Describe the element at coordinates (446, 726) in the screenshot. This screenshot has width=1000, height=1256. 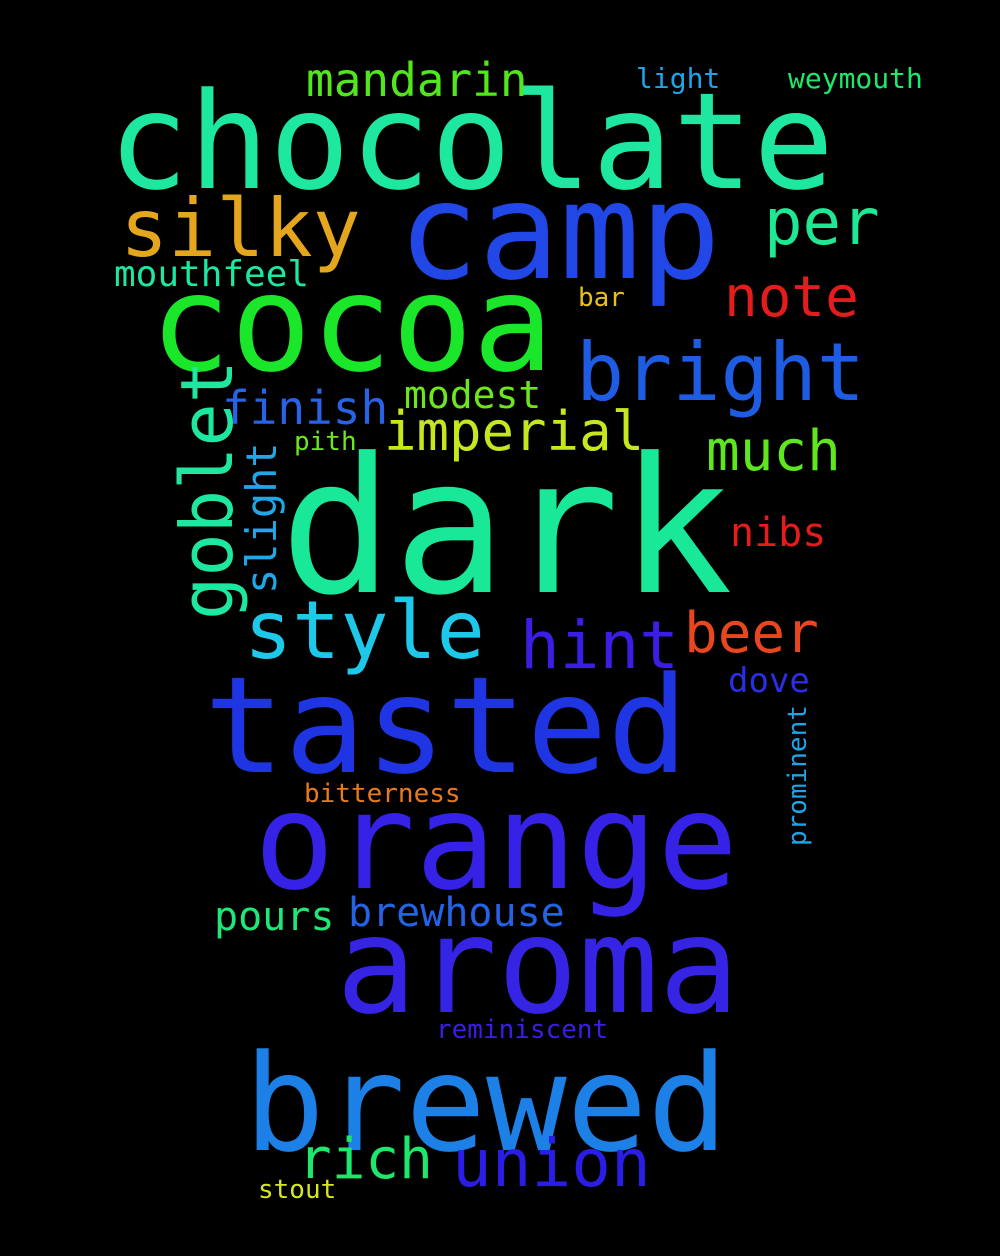
I see `word-tasted: tasted` at that location.